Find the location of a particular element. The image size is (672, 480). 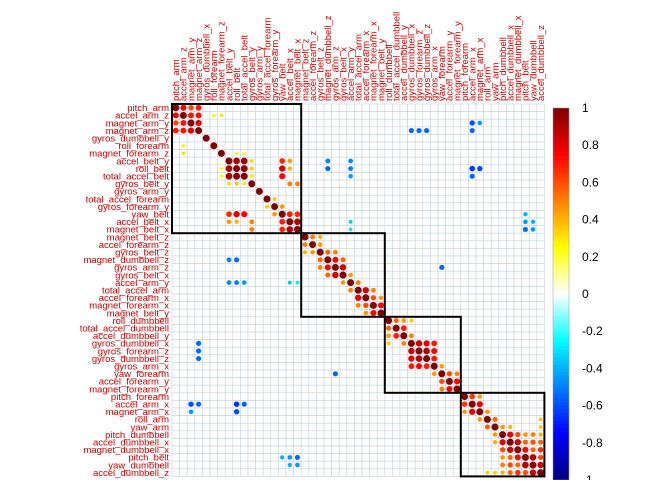

row-label: accel_dumbbell_x is located at coordinates (131, 443).